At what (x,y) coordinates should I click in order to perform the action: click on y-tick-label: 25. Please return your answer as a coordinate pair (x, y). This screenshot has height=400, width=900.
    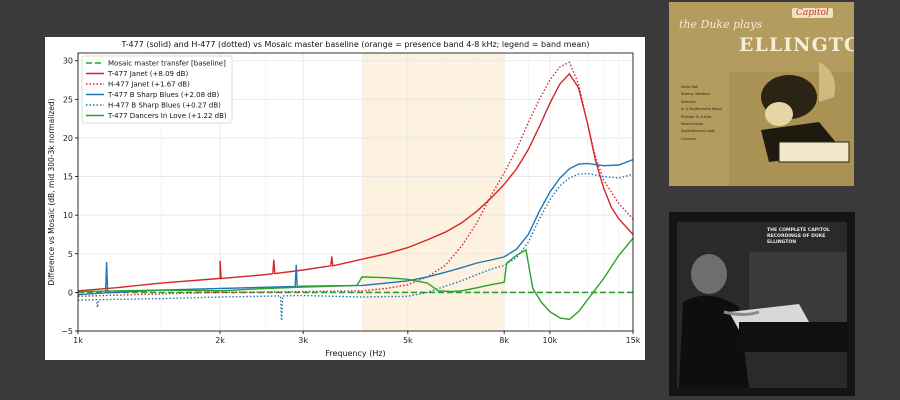
    Looking at the image, I should click on (68, 99).